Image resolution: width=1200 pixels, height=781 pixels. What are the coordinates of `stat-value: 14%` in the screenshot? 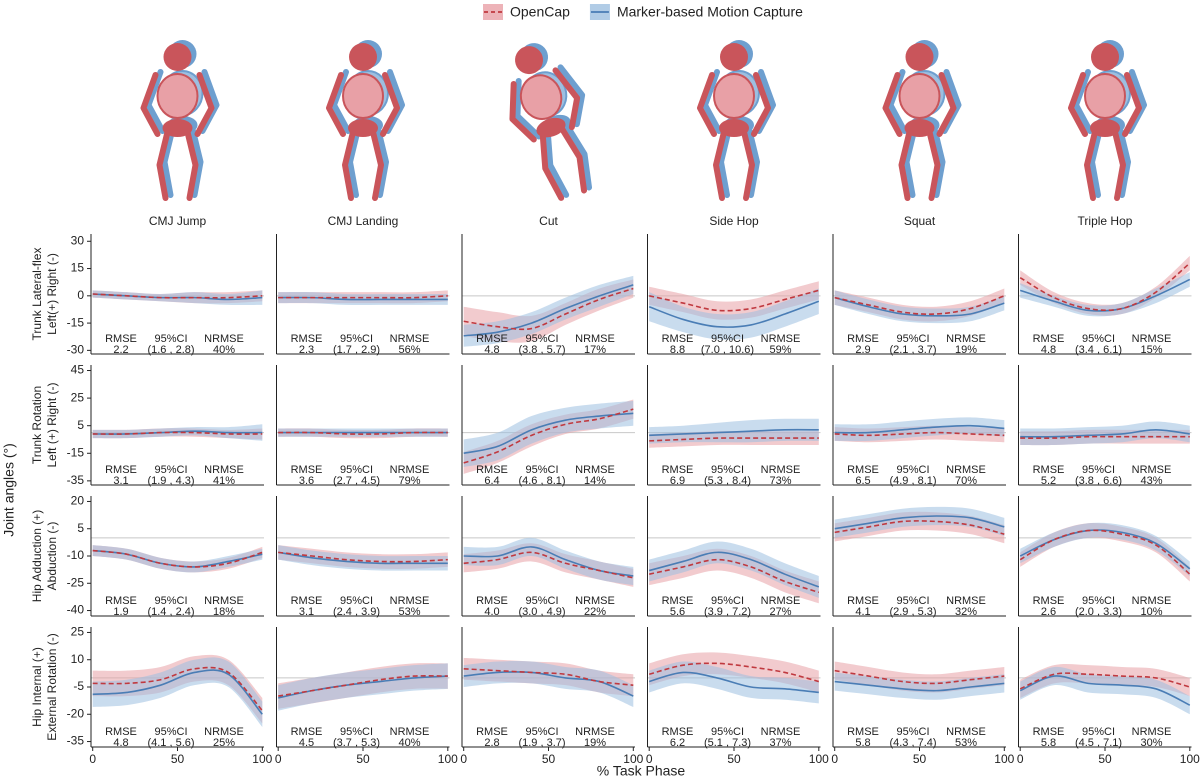 It's located at (595, 481).